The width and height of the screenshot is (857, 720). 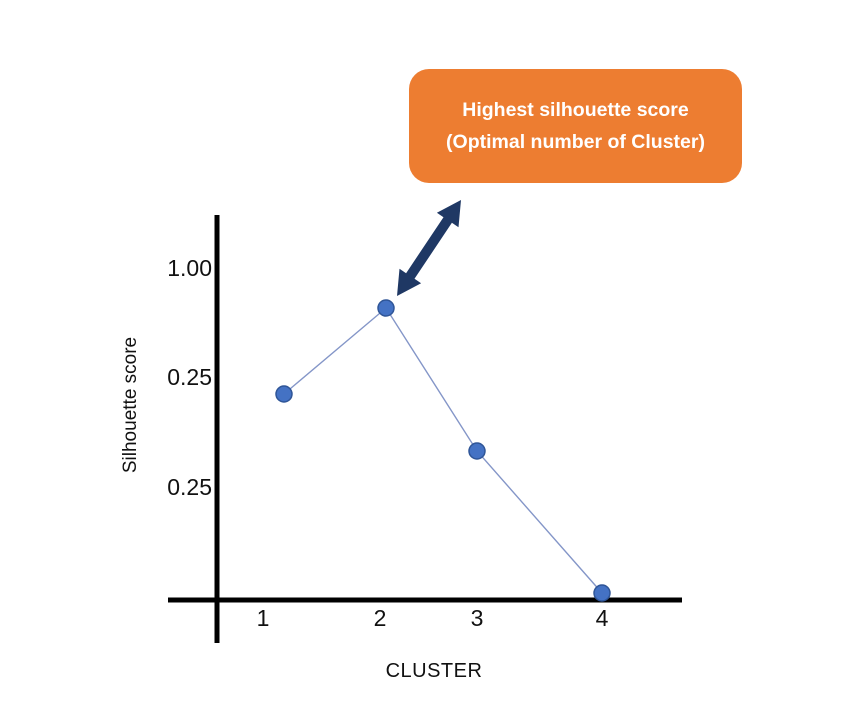 What do you see at coordinates (130, 405) in the screenshot?
I see `y-axis-title: Silhouette score` at bounding box center [130, 405].